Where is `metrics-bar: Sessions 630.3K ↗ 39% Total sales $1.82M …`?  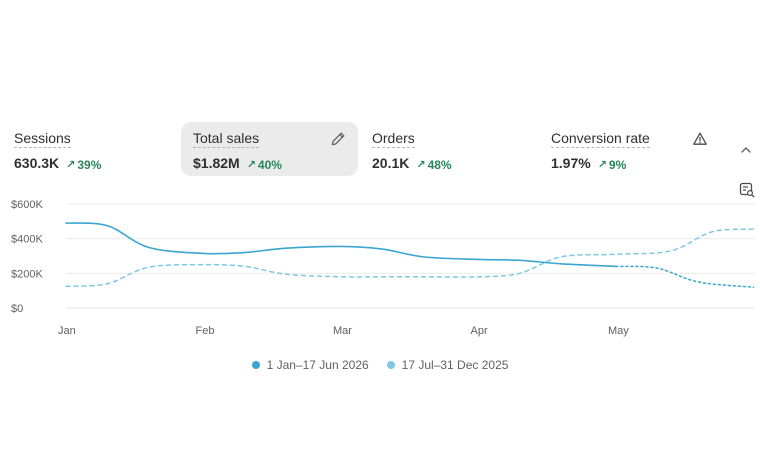 metrics-bar: Sessions 630.3K ↗ 39% Total sales $1.82M … is located at coordinates (380, 150).